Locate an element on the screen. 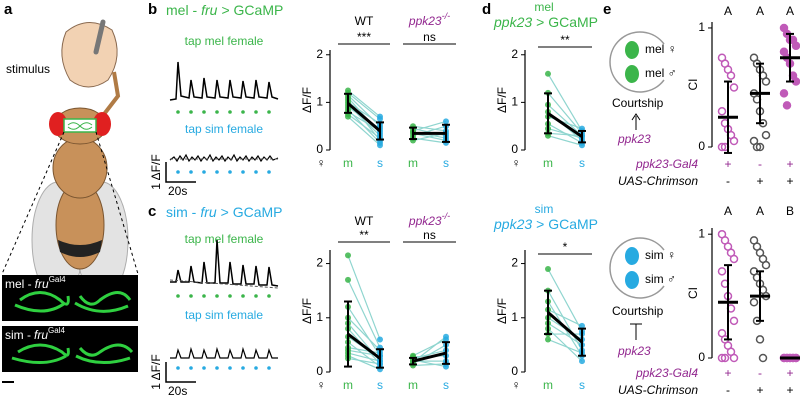 Image resolution: width=800 pixels, height=400 pixels. y-axis-label: CI is located at coordinates (693, 293).